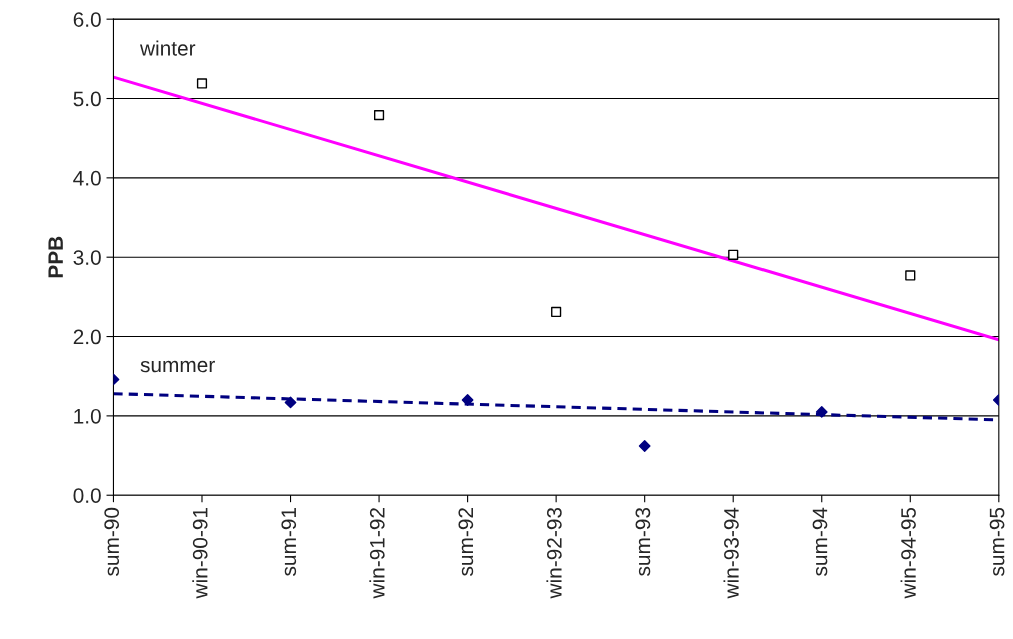 This screenshot has height=639, width=1013. I want to click on annotation: winter, so click(167, 48).